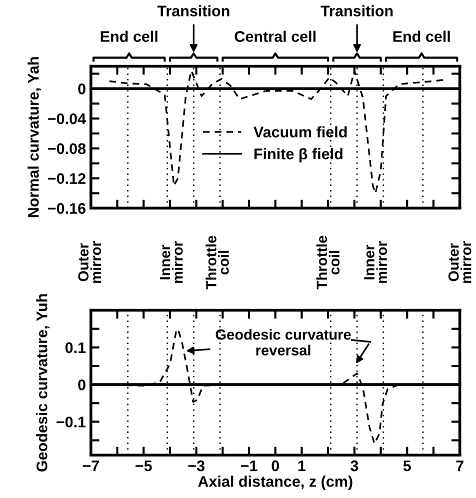 This screenshot has height=498, width=476. Describe the element at coordinates (407, 466) in the screenshot. I see `x-tick-label: 5` at that location.